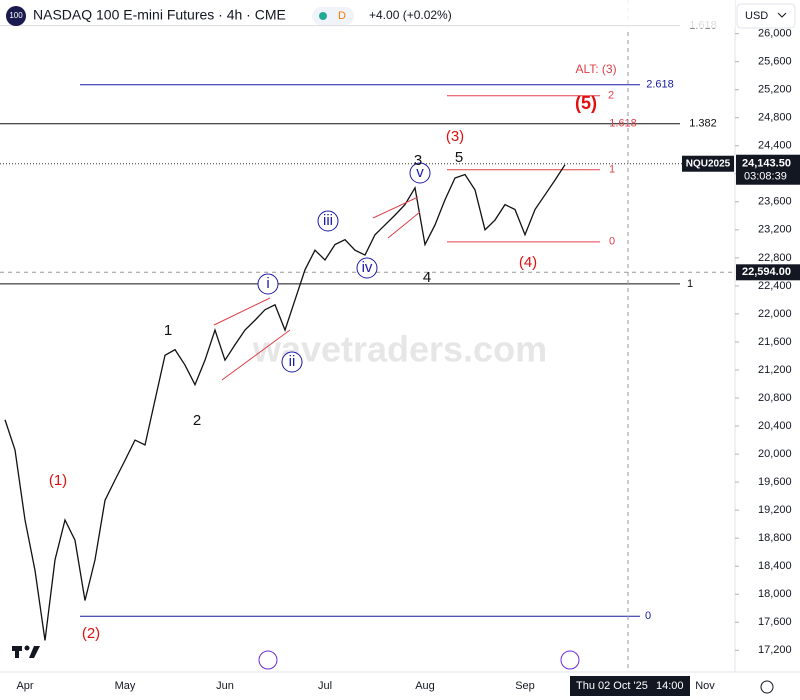 The height and width of the screenshot is (700, 800). Describe the element at coordinates (775, 90) in the screenshot. I see `y-tick-label: 25,200` at that location.